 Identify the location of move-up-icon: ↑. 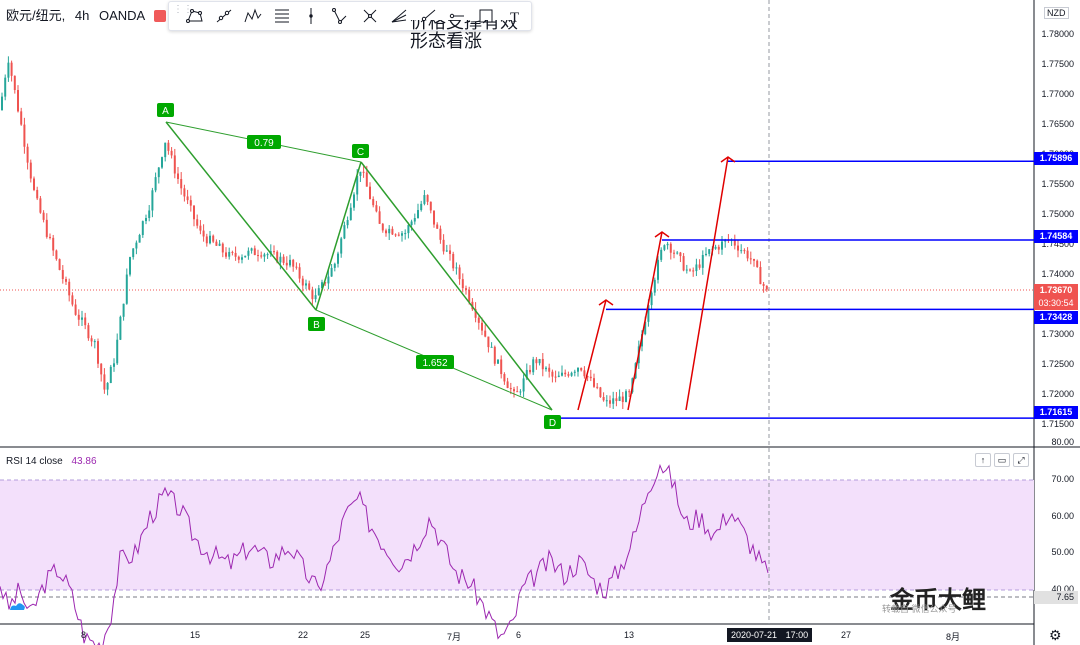
(983, 460).